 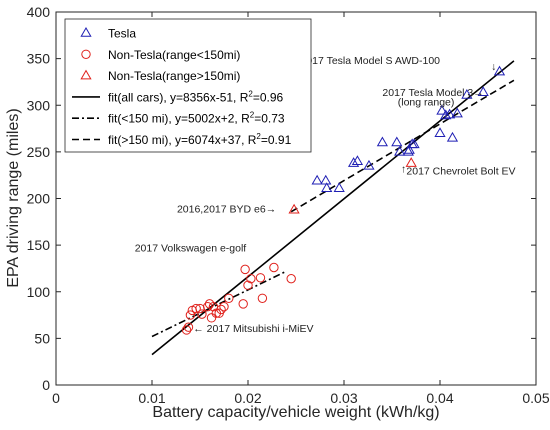 What do you see at coordinates (403, 169) in the screenshot?
I see `annotation-arrow: ↑` at bounding box center [403, 169].